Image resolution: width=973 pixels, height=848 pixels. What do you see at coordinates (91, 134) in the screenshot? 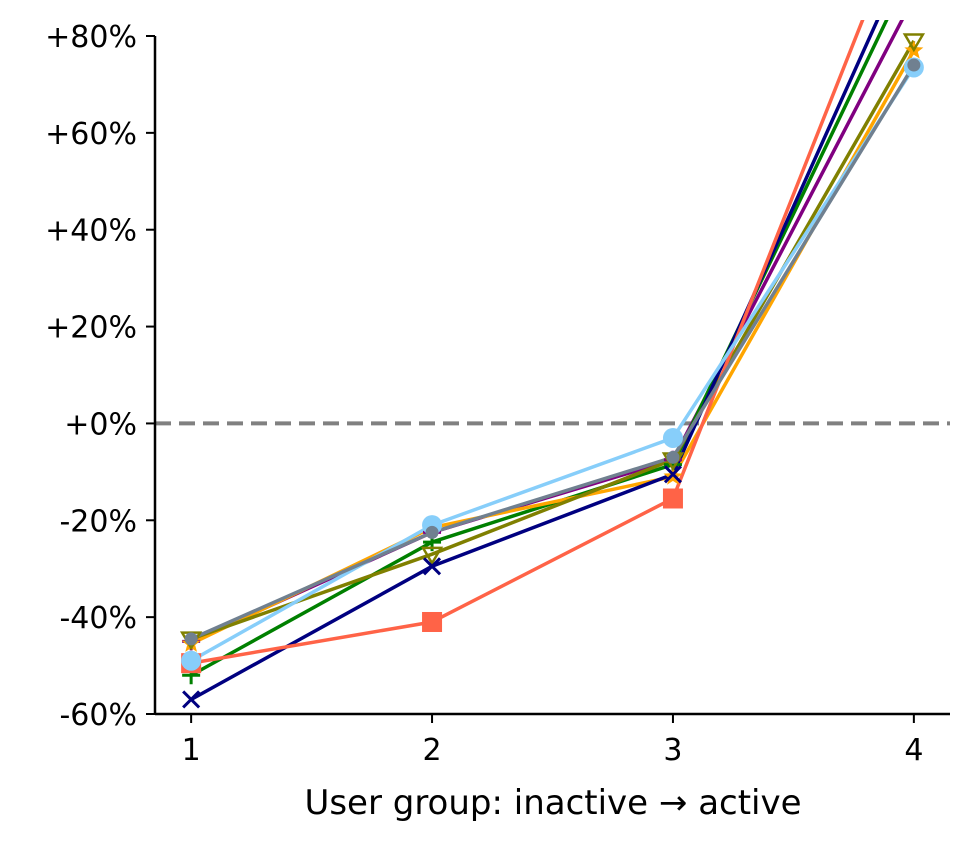
I see `y-tick-label: +60%` at bounding box center [91, 134].